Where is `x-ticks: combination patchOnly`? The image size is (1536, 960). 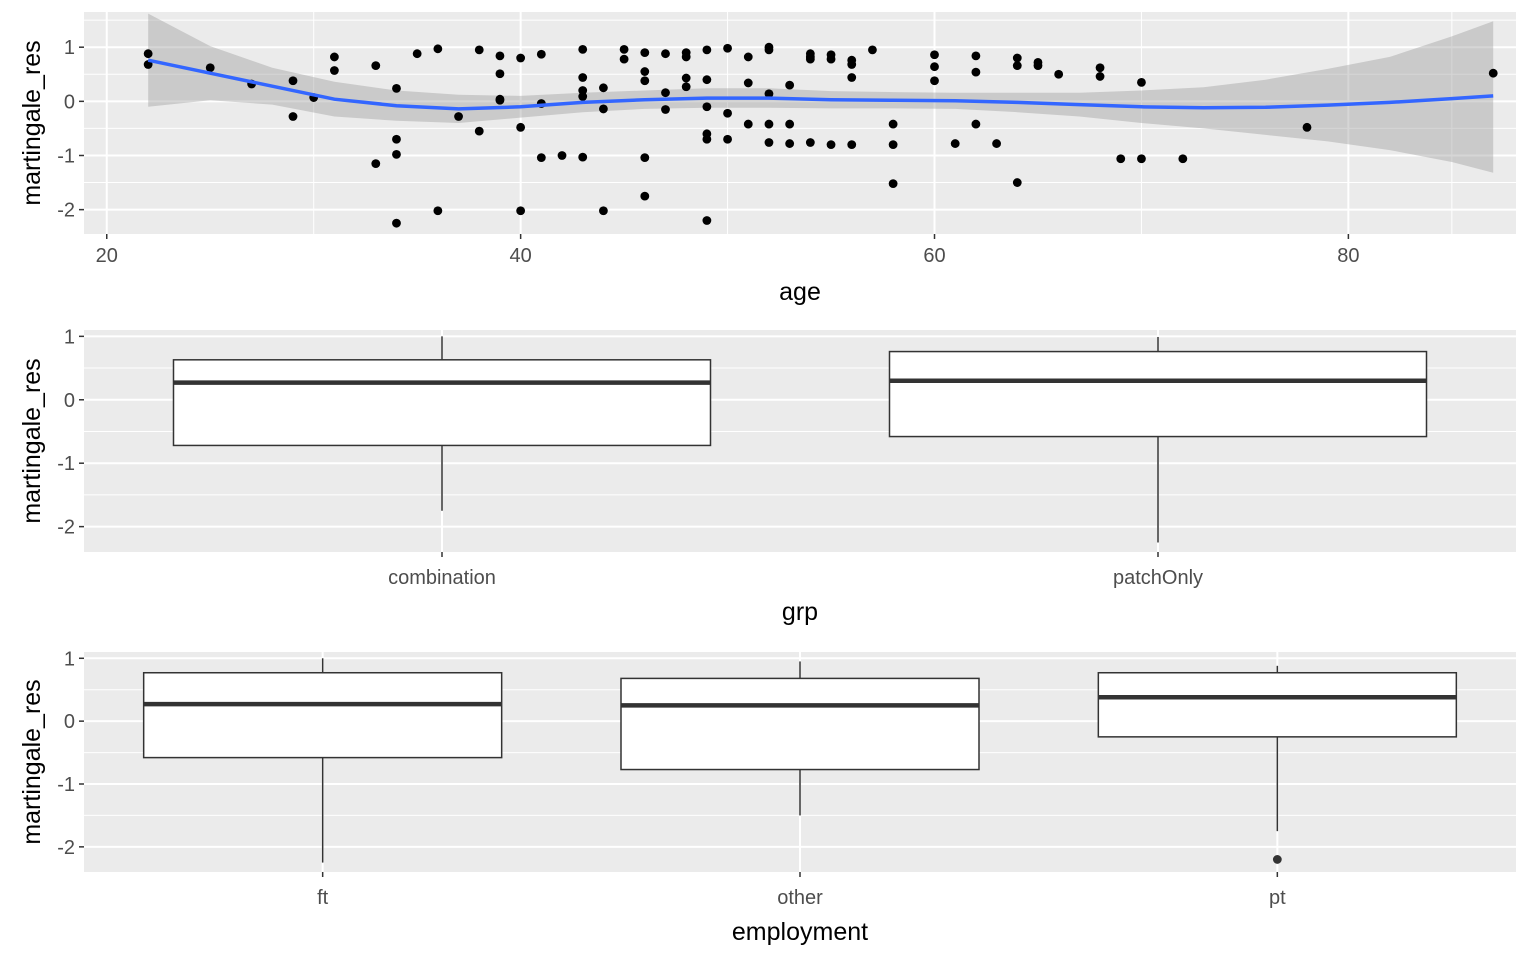 x-ticks: combination patchOnly is located at coordinates (795, 570).